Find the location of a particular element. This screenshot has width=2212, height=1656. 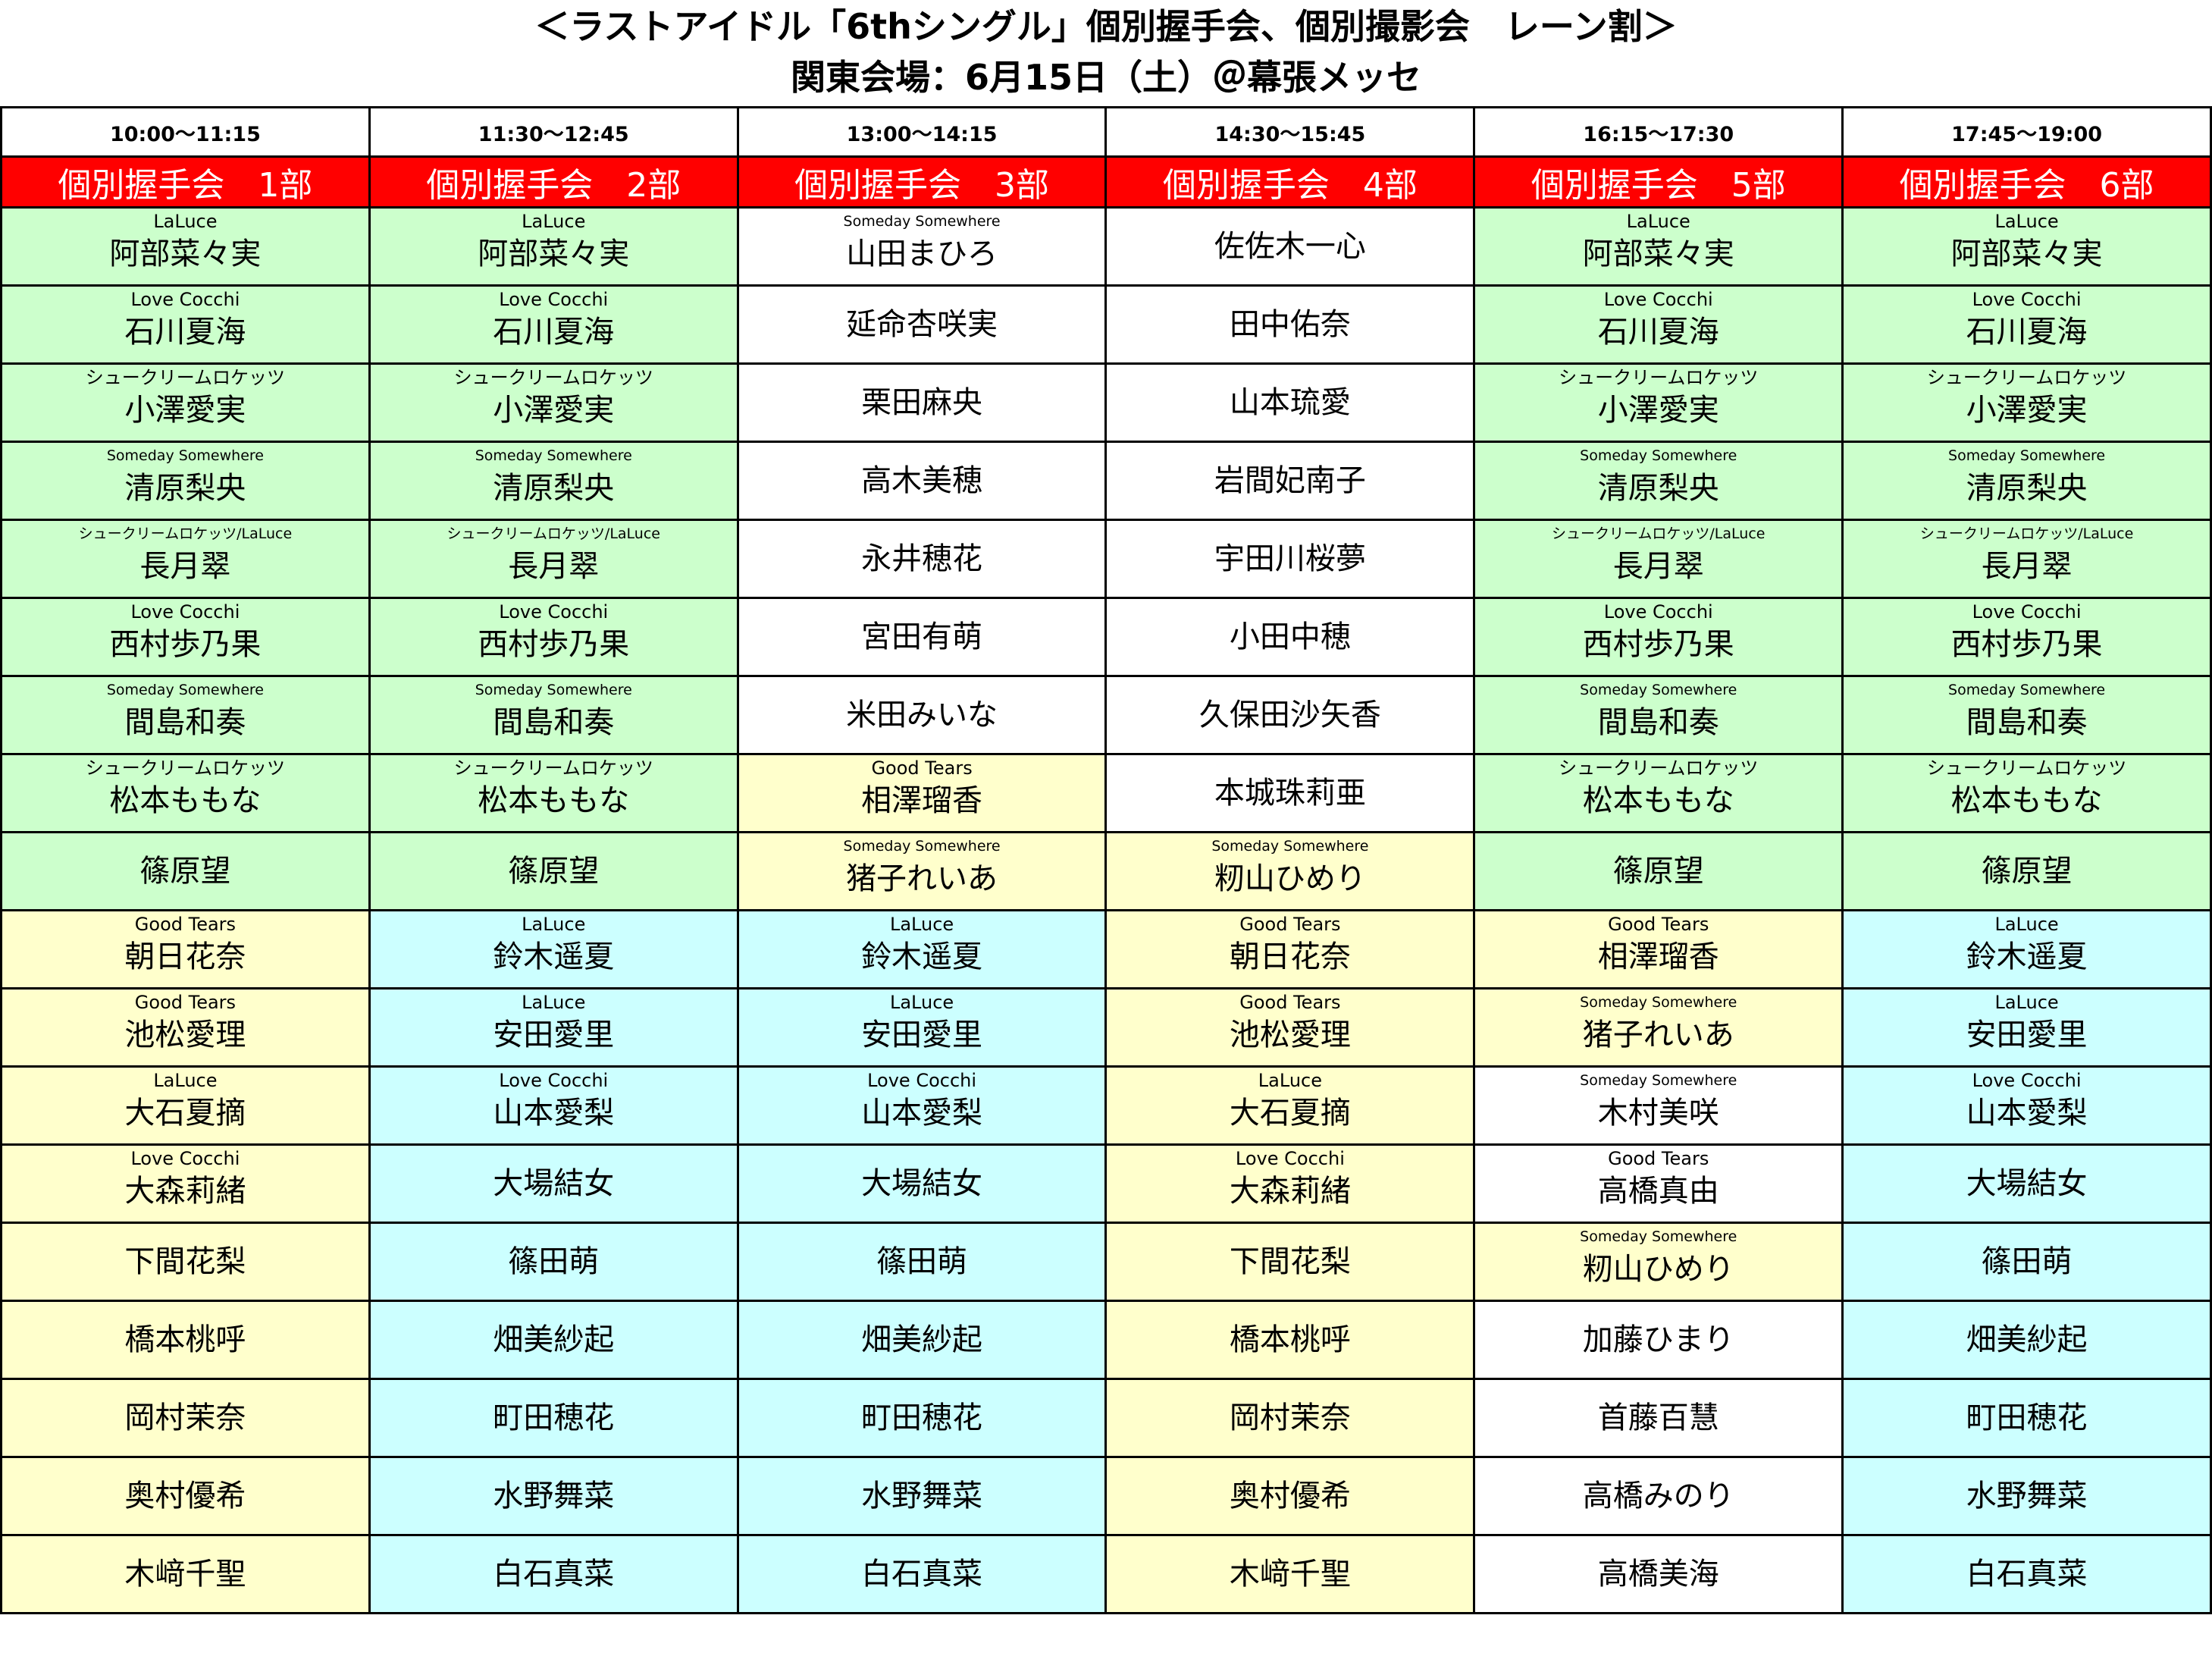

time-slot-header: 10:00～11:15 is located at coordinates (185, 132).